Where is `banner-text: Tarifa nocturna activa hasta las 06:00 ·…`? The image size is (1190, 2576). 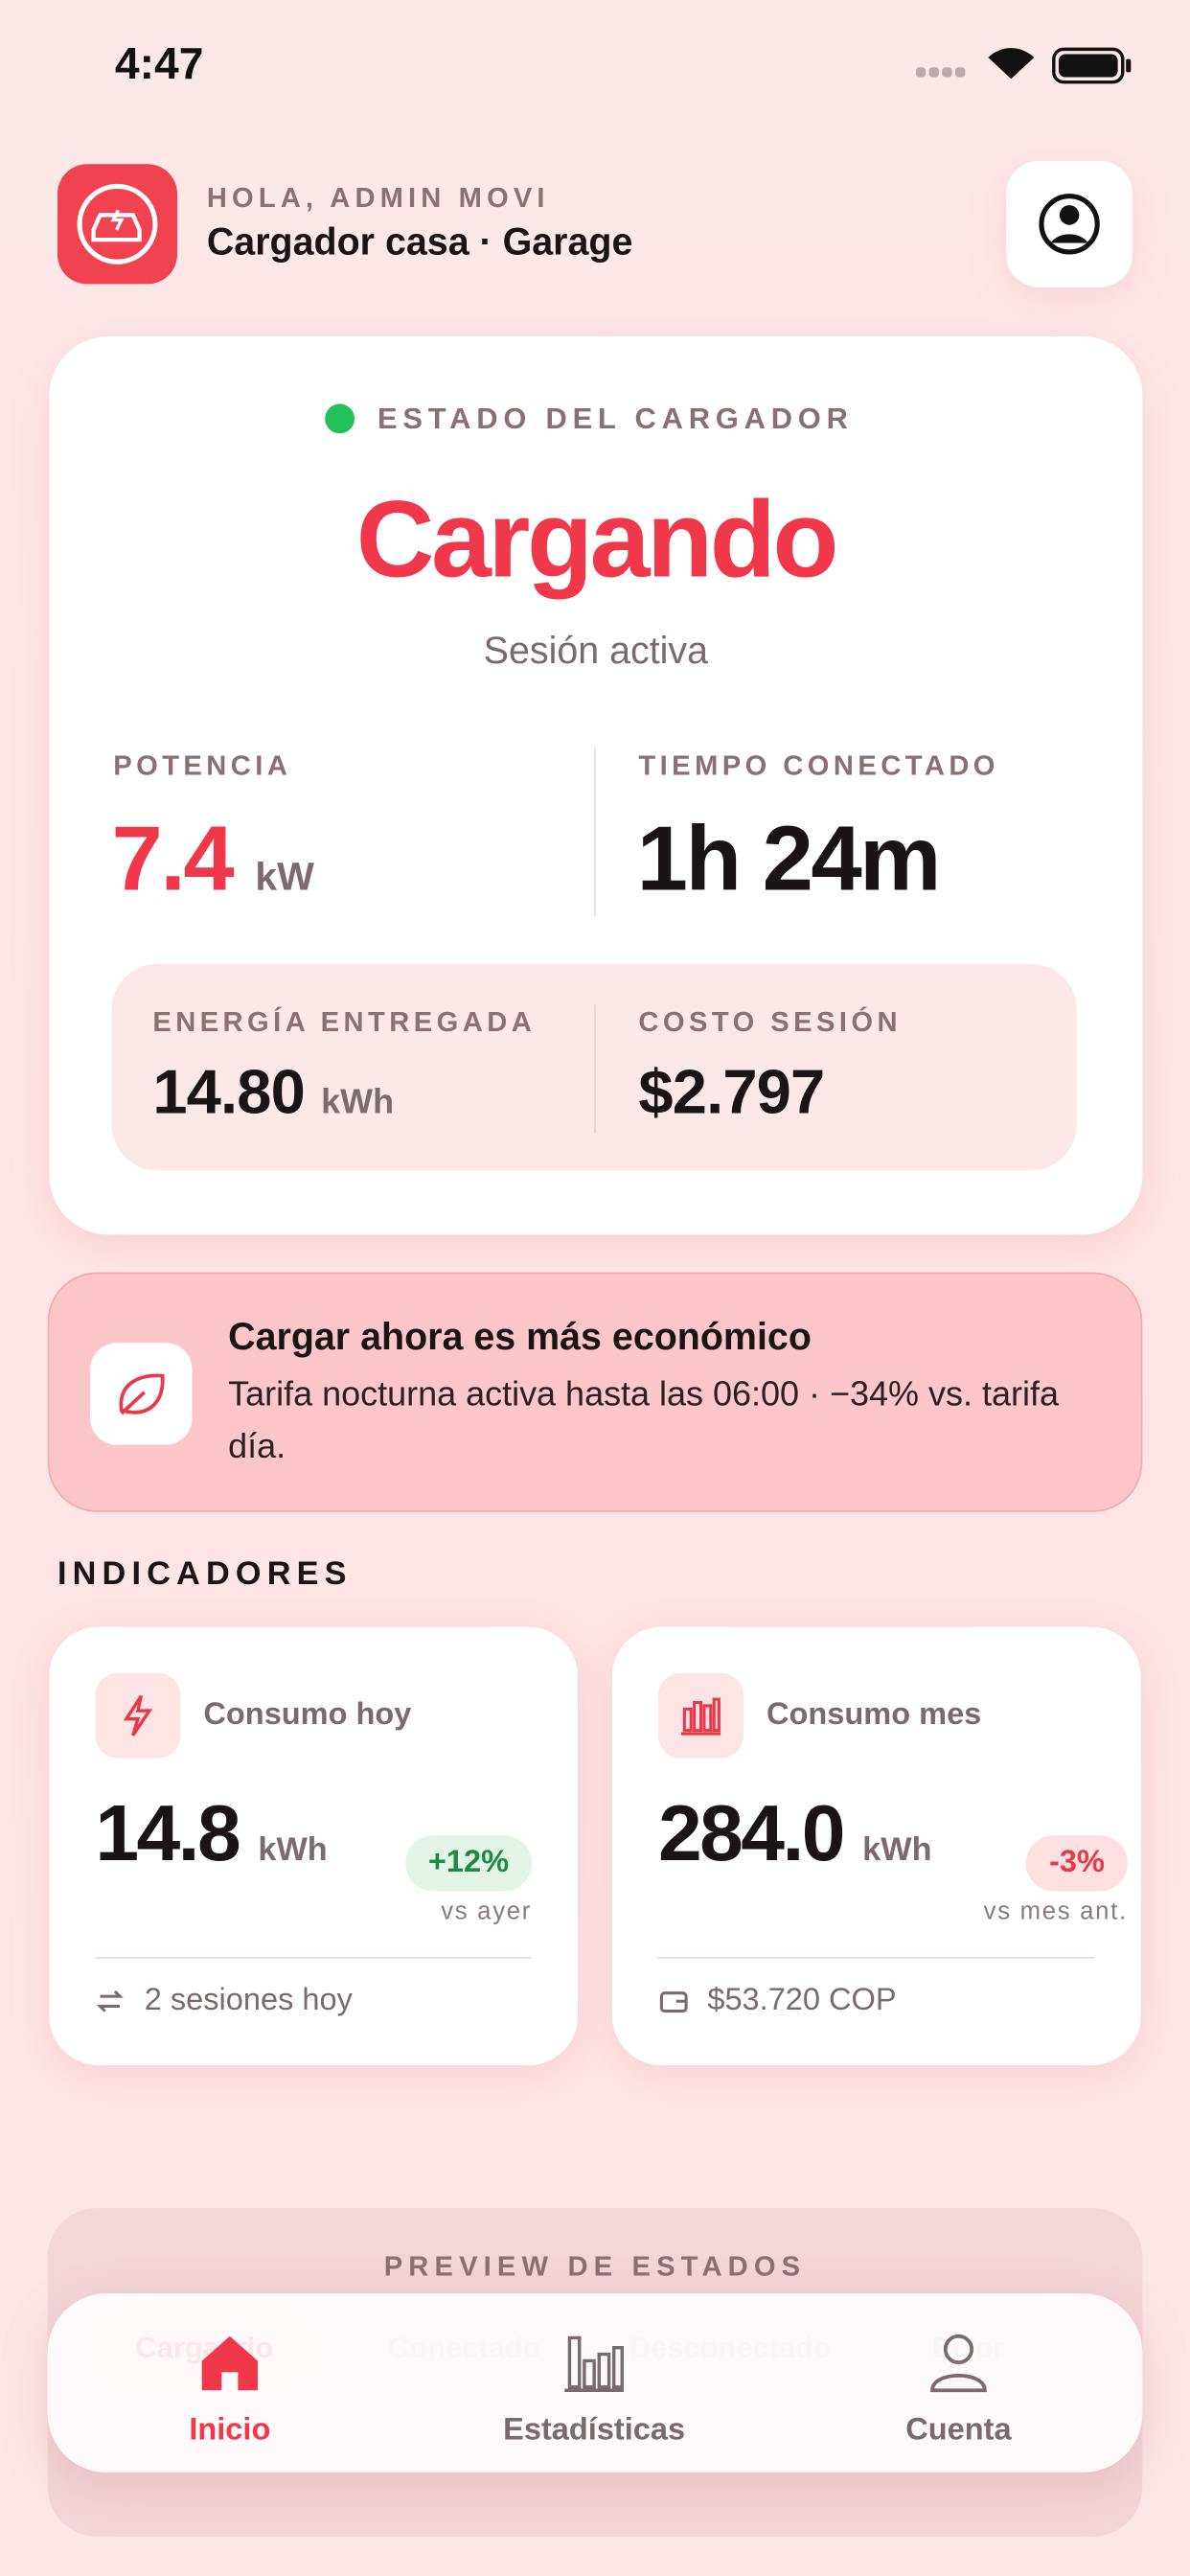
banner-text: Tarifa nocturna activa hasta las 06:00 ·… is located at coordinates (644, 1420).